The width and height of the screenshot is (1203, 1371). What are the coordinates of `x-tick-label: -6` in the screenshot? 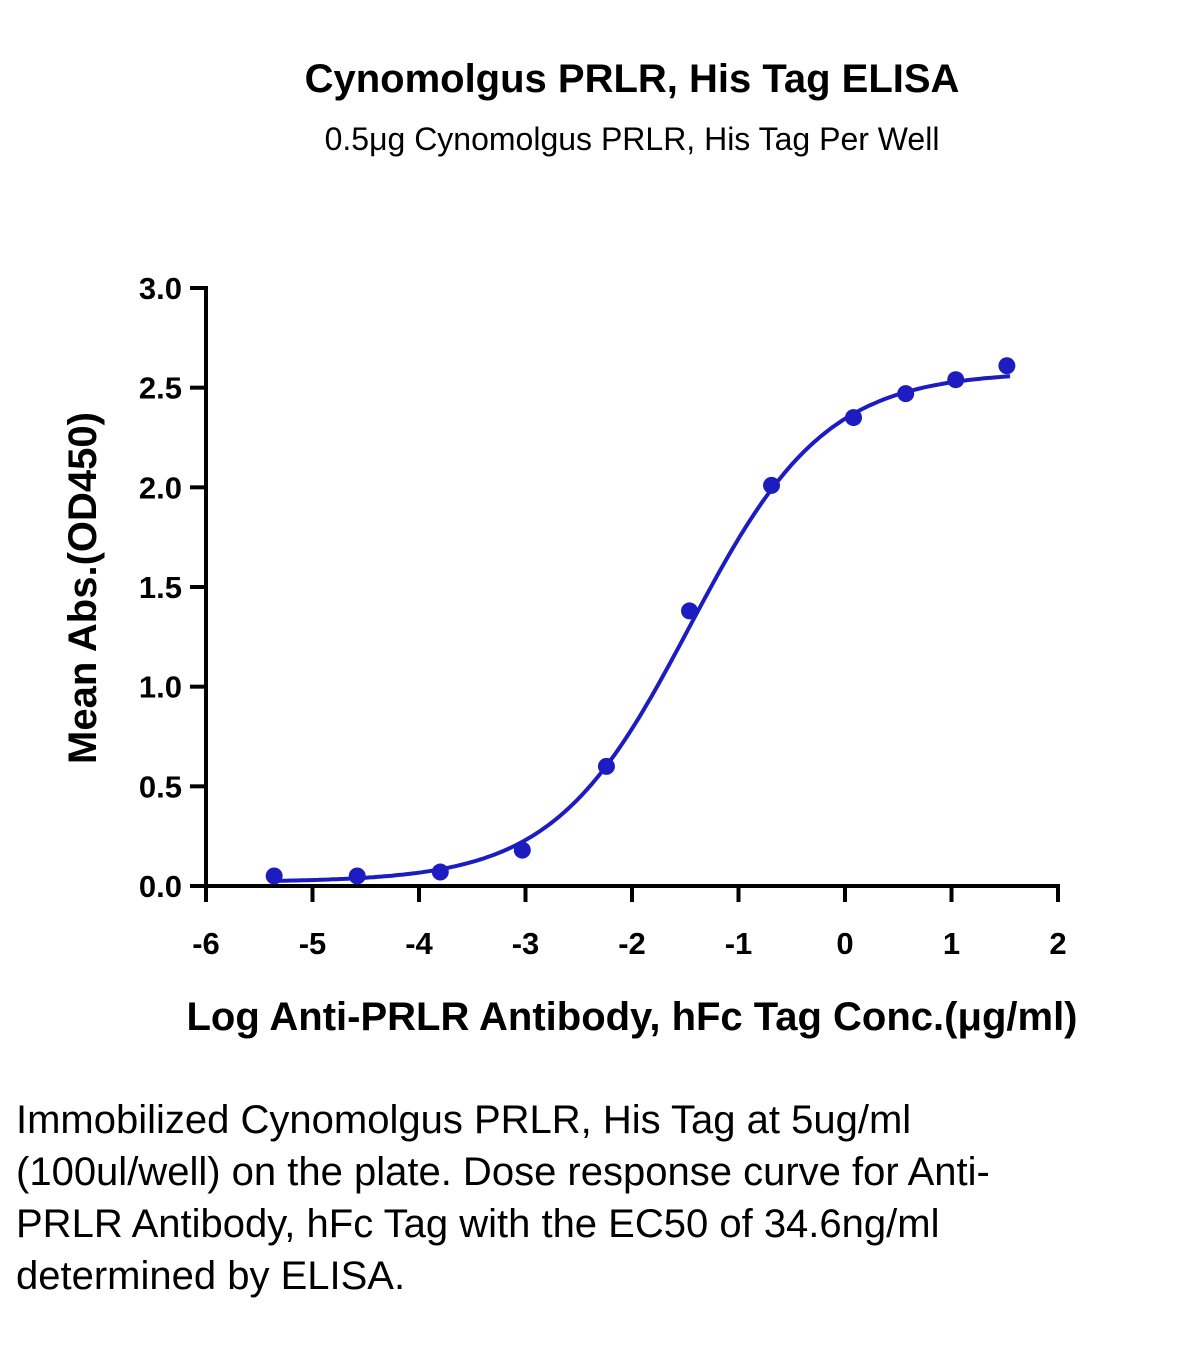 It's located at (206, 943).